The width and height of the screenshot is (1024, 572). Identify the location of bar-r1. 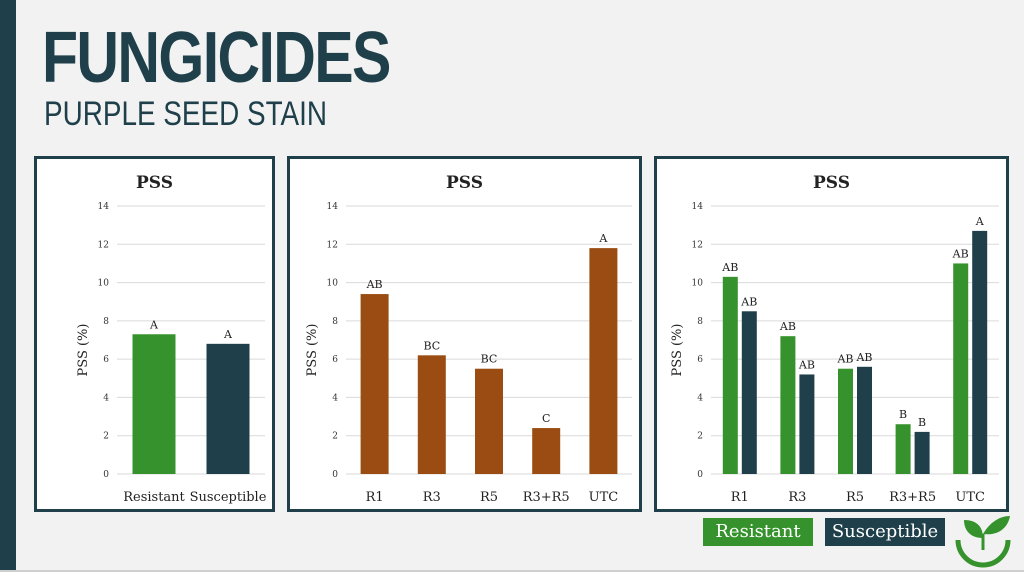
(374, 384).